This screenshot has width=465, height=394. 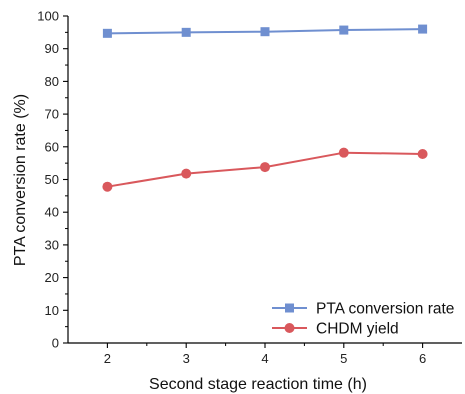 I want to click on y-axis-title: PTA conversion rate (%), so click(x=20, y=180).